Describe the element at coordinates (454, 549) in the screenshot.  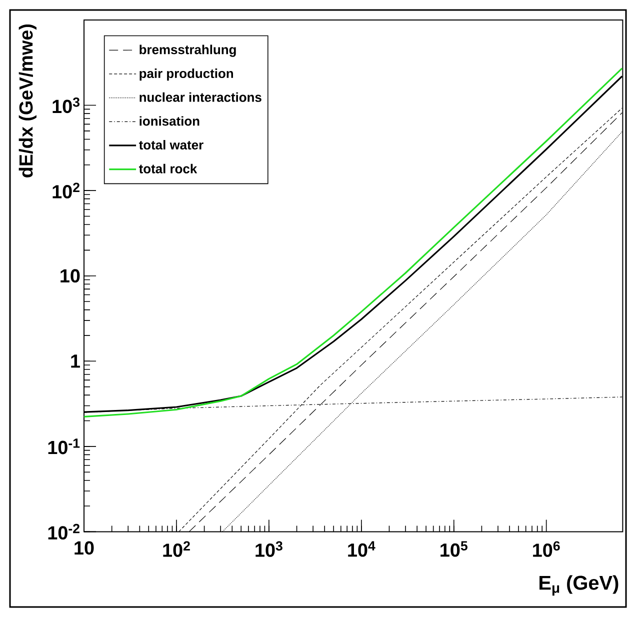
I see `x-tick-label: 10$^{5}$` at that location.